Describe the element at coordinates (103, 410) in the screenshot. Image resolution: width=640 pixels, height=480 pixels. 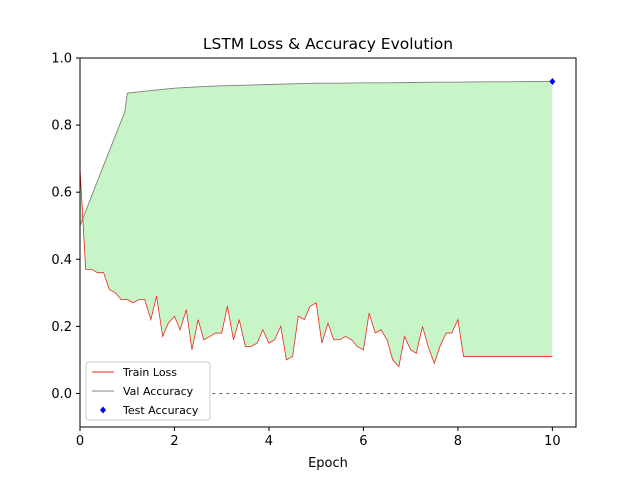
I see `legend-swatch-test-accuracy` at that location.